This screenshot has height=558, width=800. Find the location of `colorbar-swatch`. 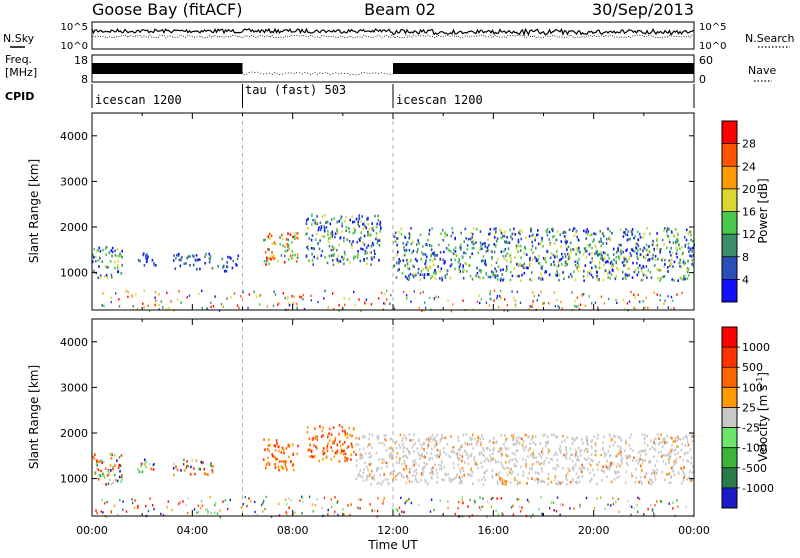

colorbar-swatch is located at coordinates (729, 178).